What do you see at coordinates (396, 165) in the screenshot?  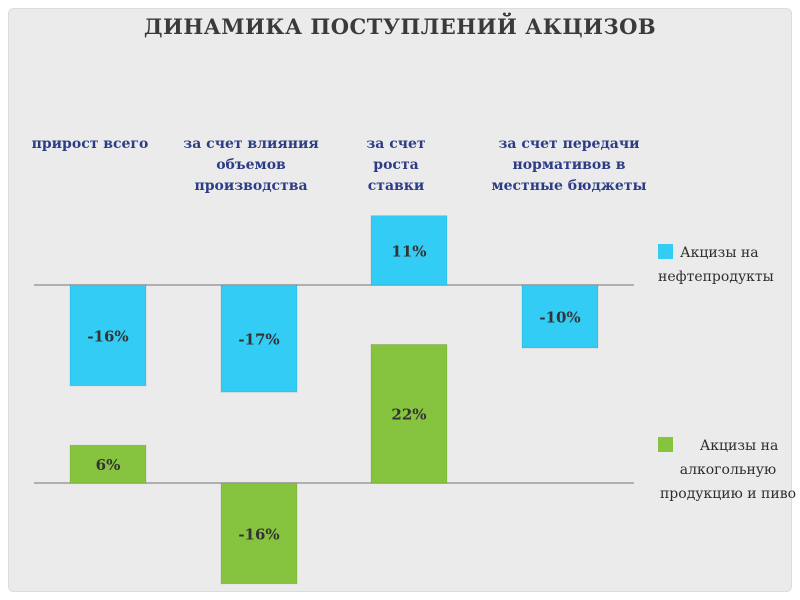 I see `category-label-rate: за счет роста ставки` at bounding box center [396, 165].